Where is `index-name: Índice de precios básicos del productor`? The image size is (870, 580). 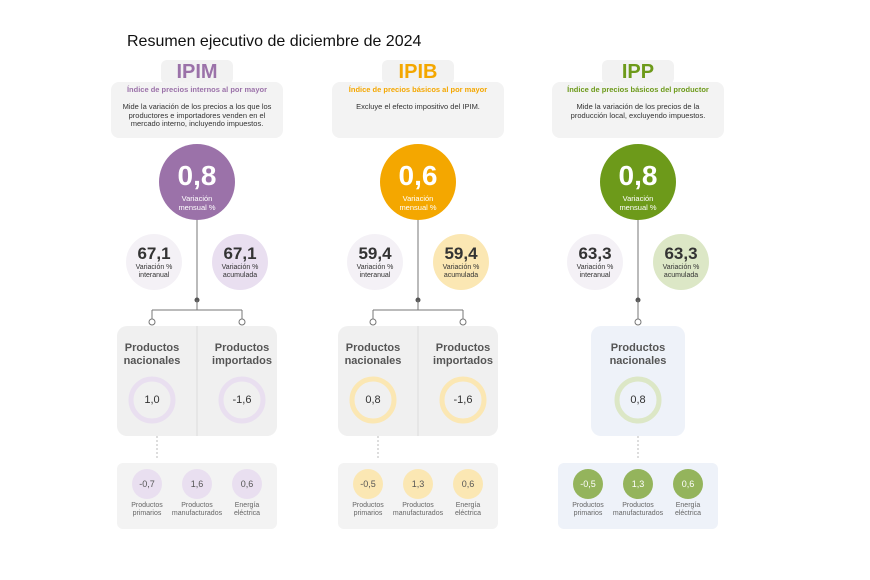
index-name: Índice de precios básicos del productor is located at coordinates (638, 89).